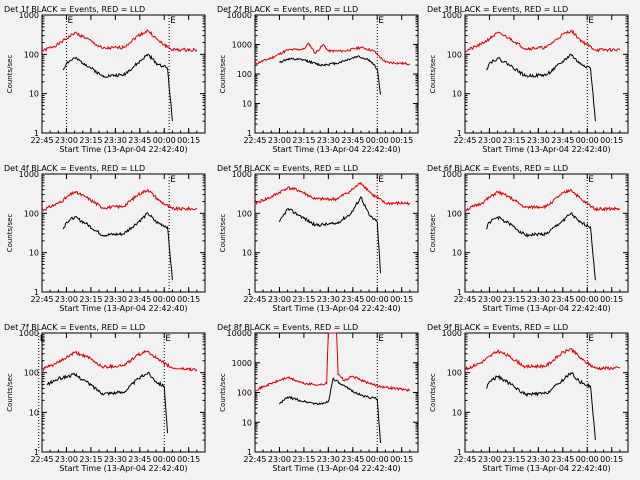 The image size is (640, 480). I want to click on panel-title: Det 8f BLACK = Events, RED = LLD, so click(287, 327).